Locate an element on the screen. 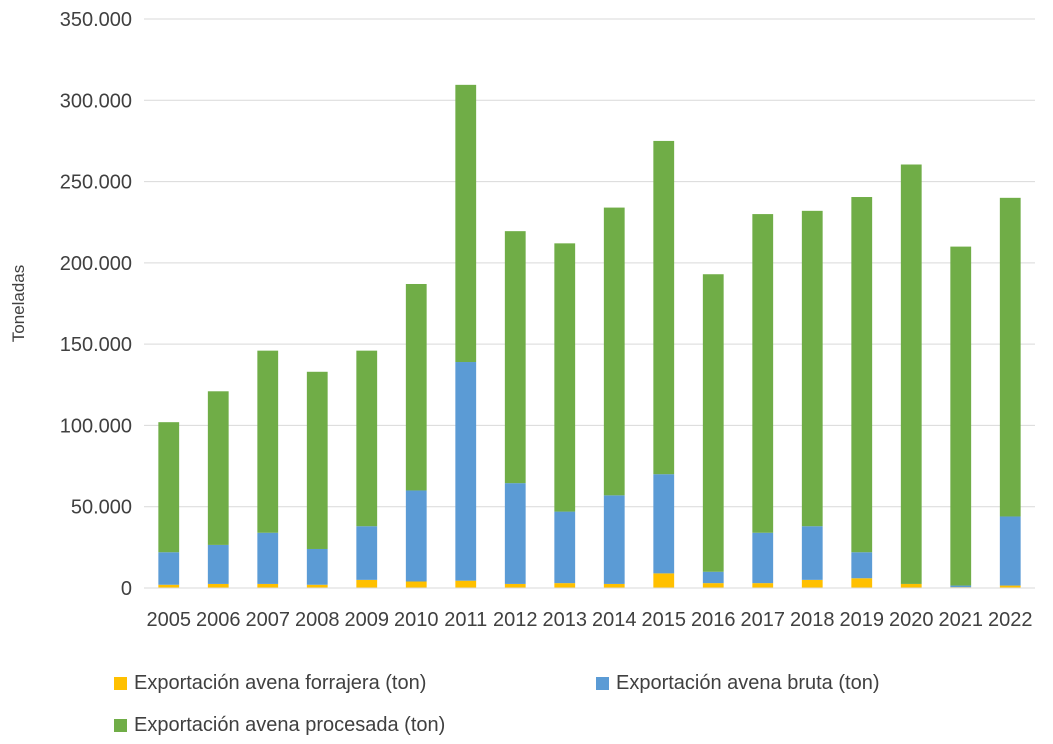 The width and height of the screenshot is (1053, 744). x-tick-label: 2015 is located at coordinates (664, 620).